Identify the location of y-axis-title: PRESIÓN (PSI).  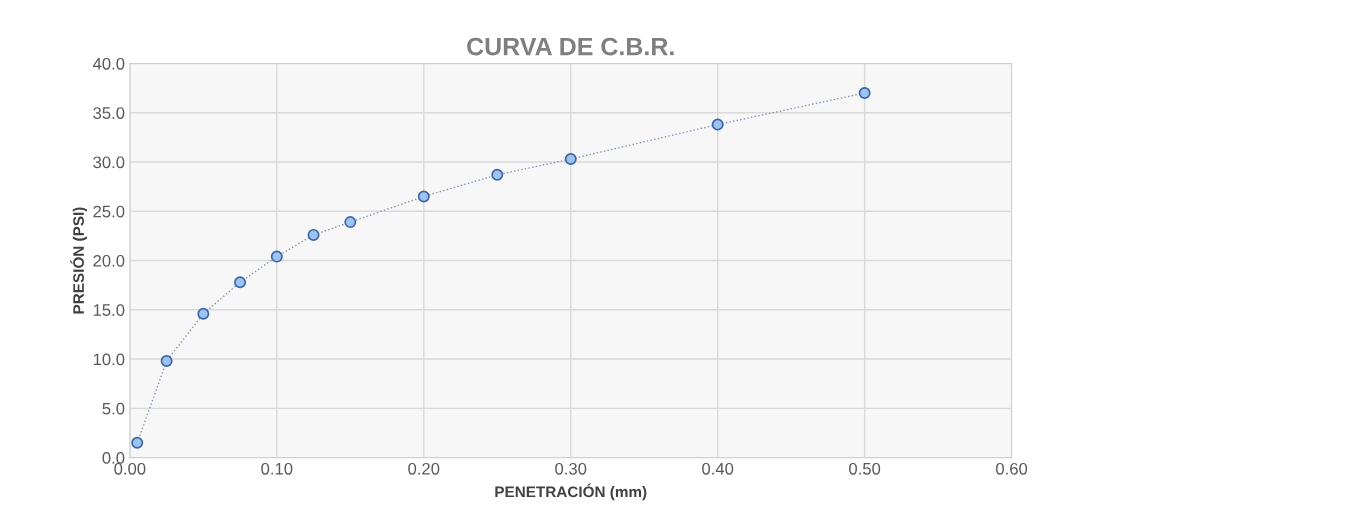
(79, 260).